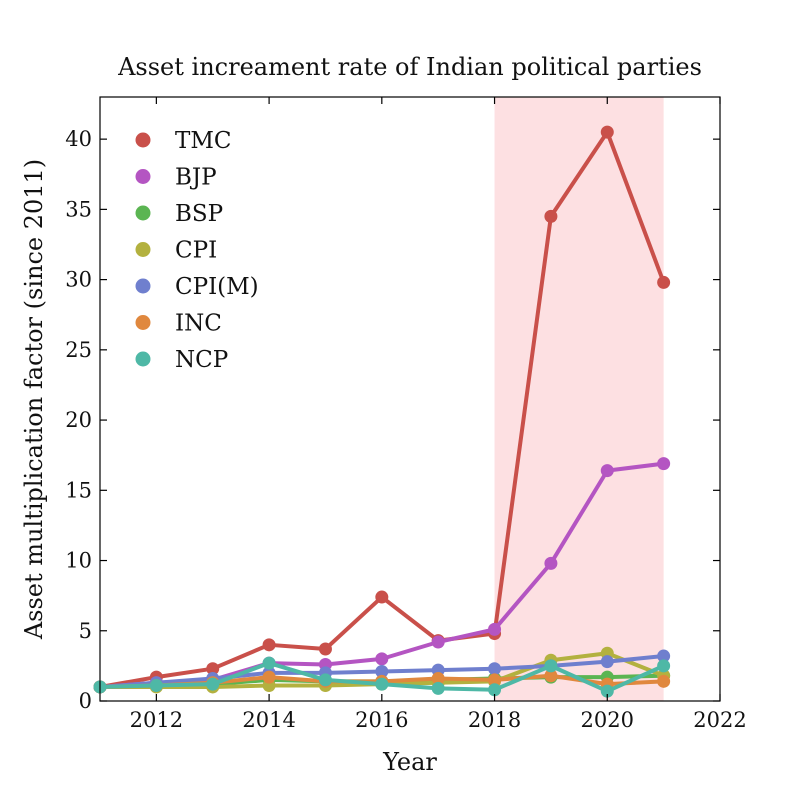  Describe the element at coordinates (85, 701) in the screenshot. I see `y-tick-label: 0` at that location.